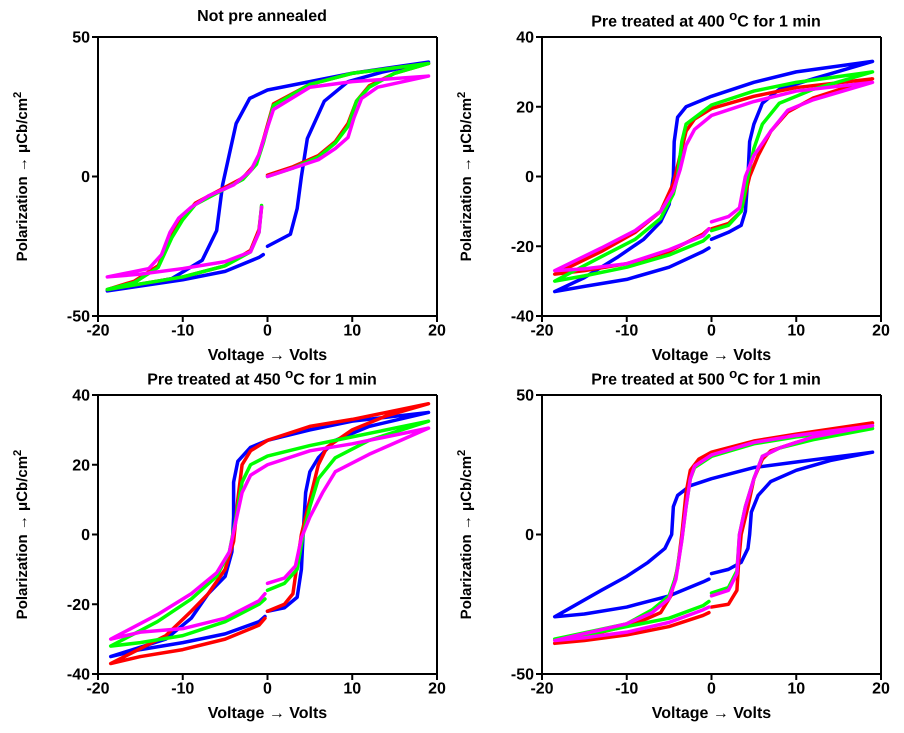 This screenshot has height=733, width=904. I want to click on chart-title: Pre treated at 450 $^{o}$C for 1 min, so click(262, 377).